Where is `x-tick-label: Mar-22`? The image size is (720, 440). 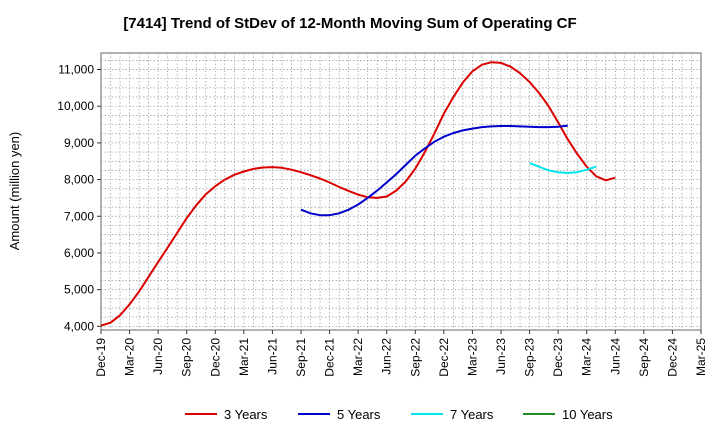 x-tick-label: Mar-22 is located at coordinates (358, 357).